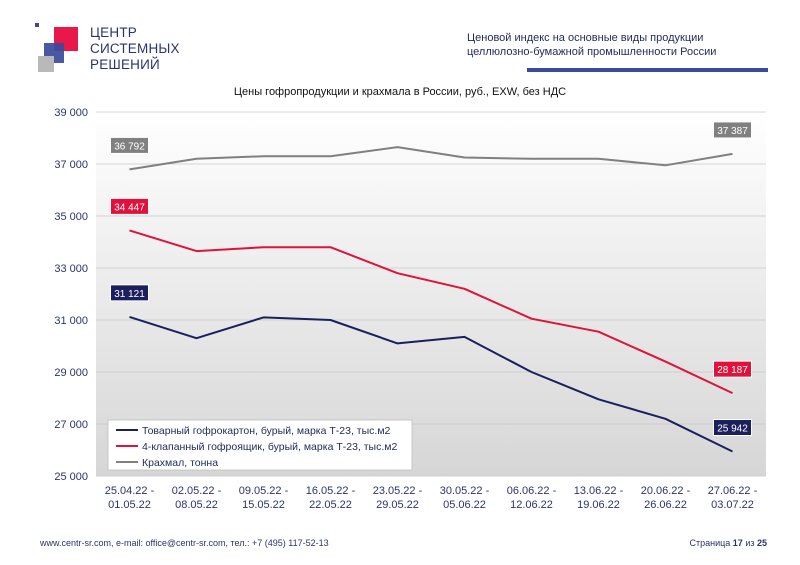 Image resolution: width=800 pixels, height=565 pixels. I want to click on y-tick-label: 25 000, so click(71, 477).